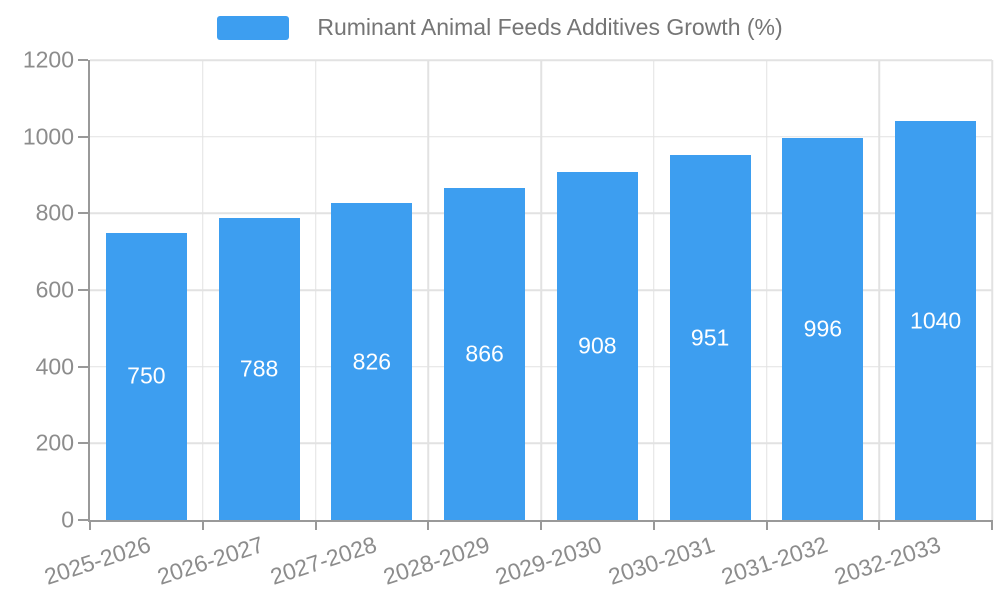  I want to click on bar-value-label: 866, so click(484, 353).